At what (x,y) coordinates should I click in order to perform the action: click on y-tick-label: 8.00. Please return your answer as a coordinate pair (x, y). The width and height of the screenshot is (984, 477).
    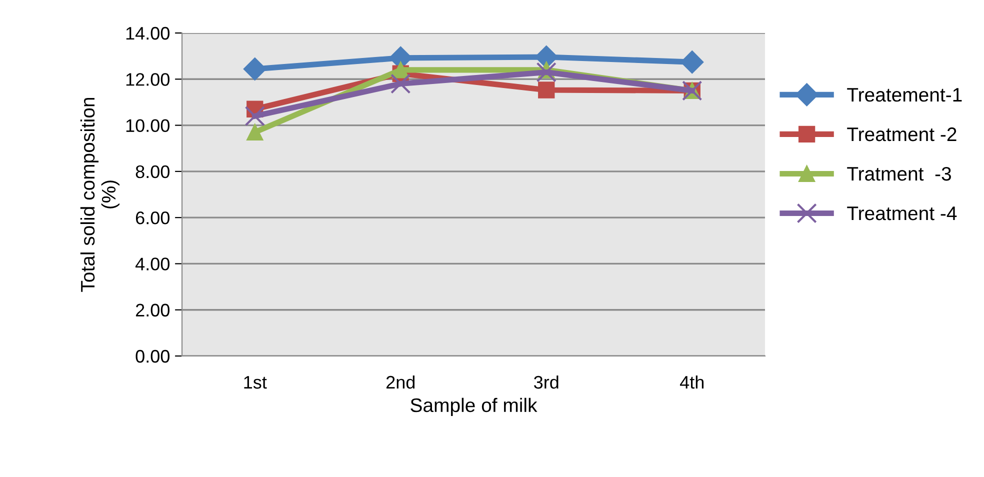
    Looking at the image, I should click on (153, 171).